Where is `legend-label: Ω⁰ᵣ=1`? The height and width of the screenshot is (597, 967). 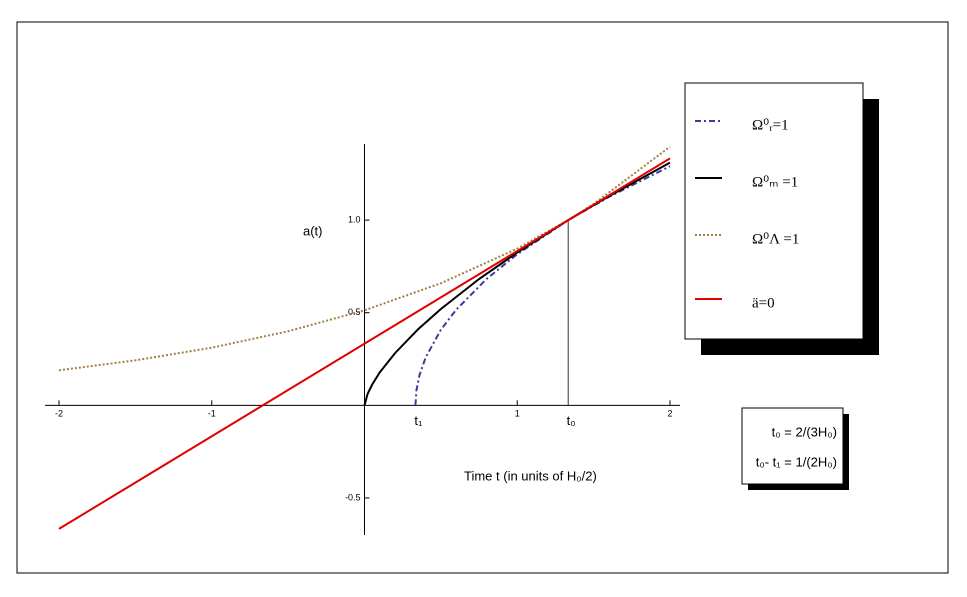
legend-label: Ω⁰ᵣ=1 is located at coordinates (770, 125).